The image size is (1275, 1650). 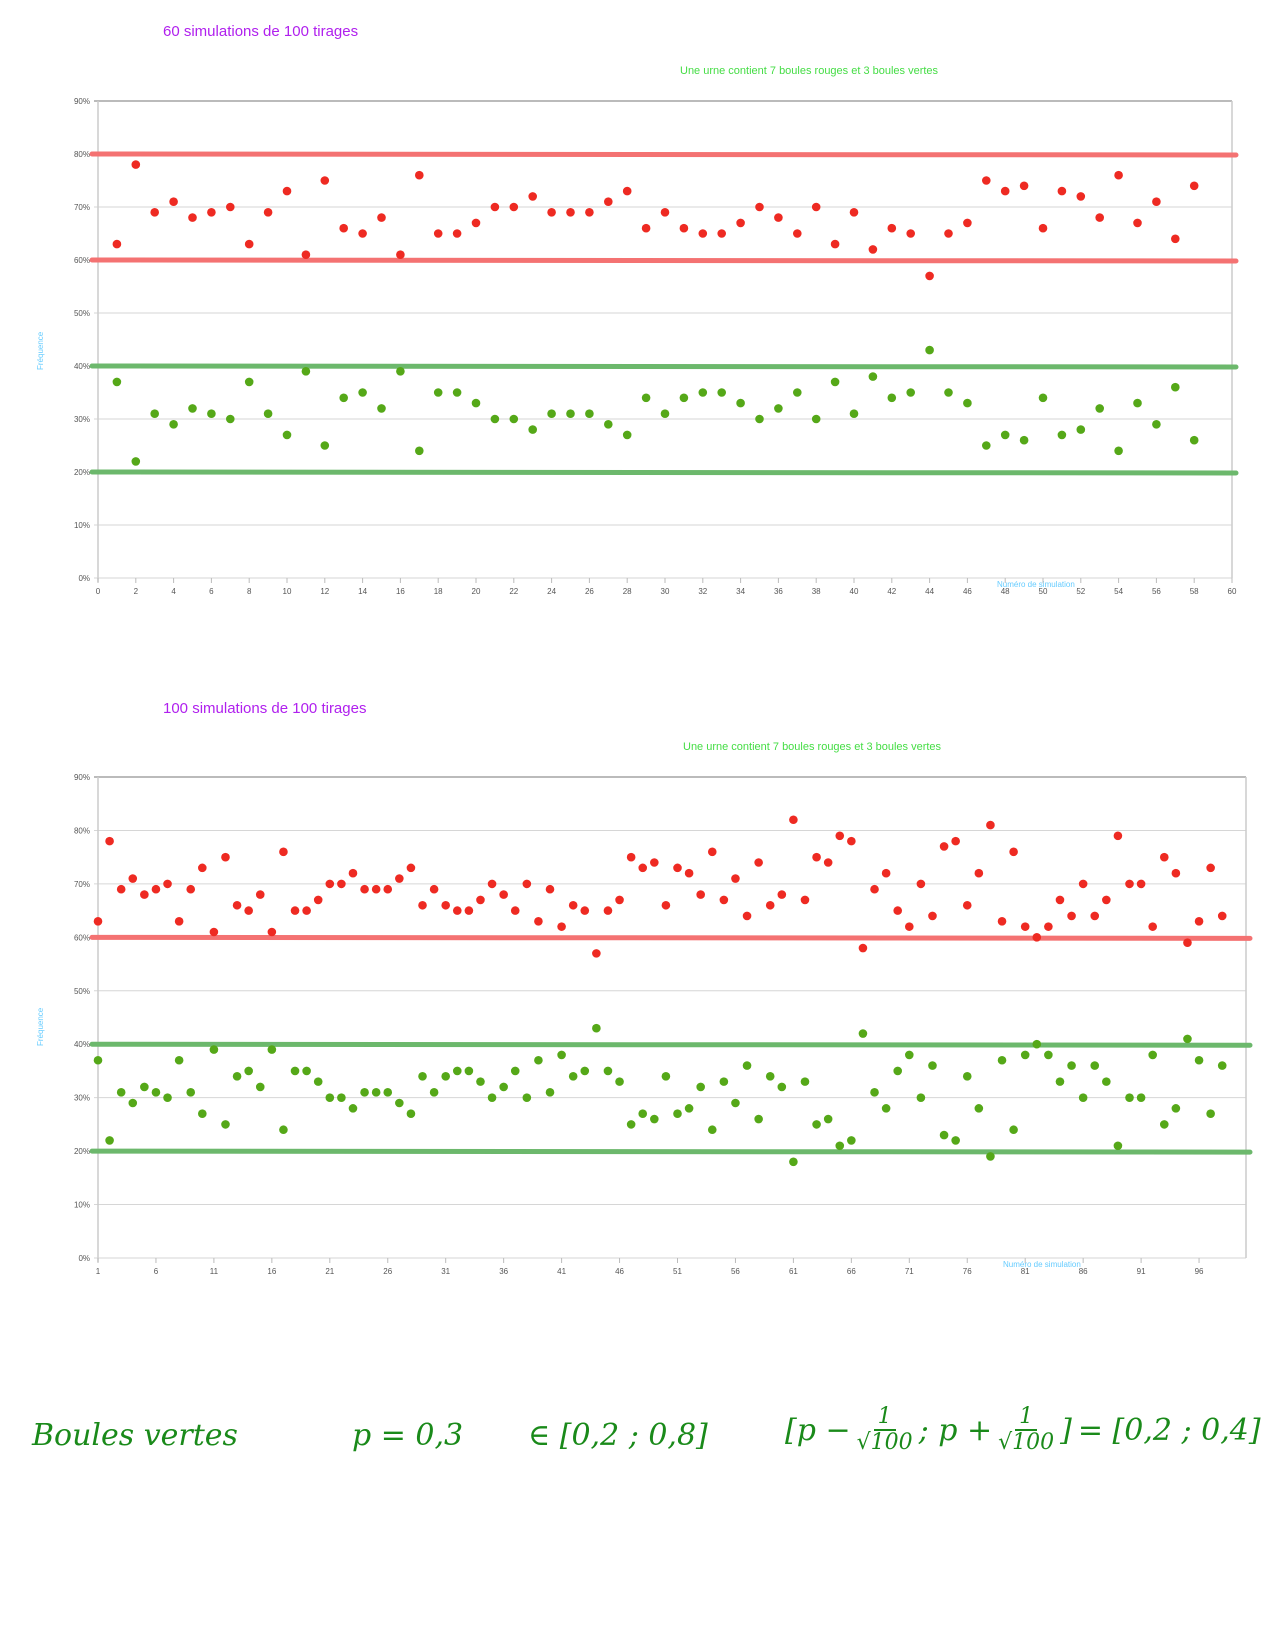 I want to click on note-boules-vertes: Boules vertes, so click(x=135, y=1435).